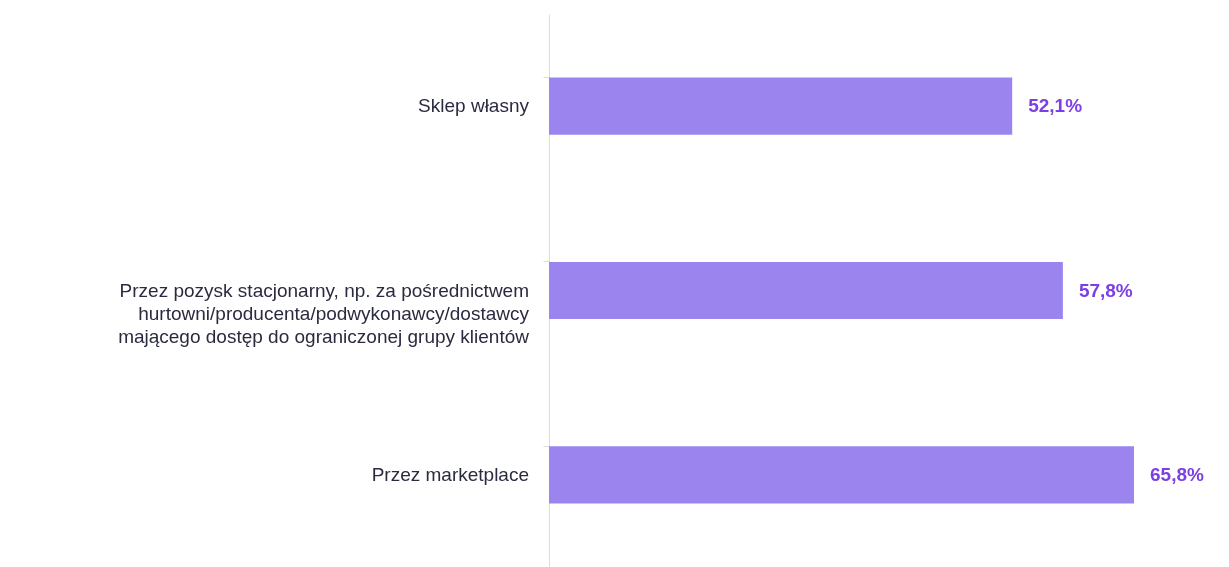 This screenshot has width=1229, height=567. What do you see at coordinates (1105, 290) in the screenshot?
I see `data-label: 57,8%` at bounding box center [1105, 290].